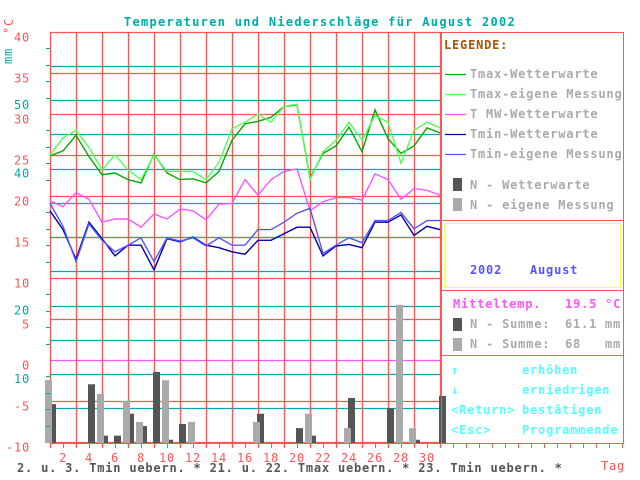 Image resolution: width=640 pixels, height=480 pixels. I want to click on legend-label: Tmin-eigene Messung, so click(546, 154).